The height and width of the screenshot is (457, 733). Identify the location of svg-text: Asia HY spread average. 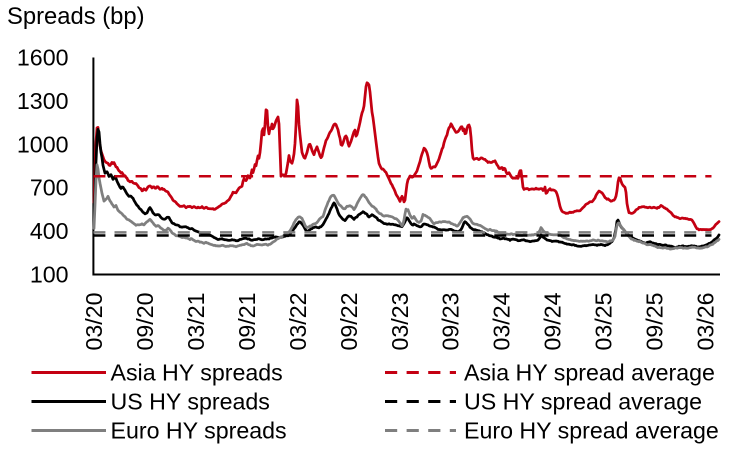
(589, 372).